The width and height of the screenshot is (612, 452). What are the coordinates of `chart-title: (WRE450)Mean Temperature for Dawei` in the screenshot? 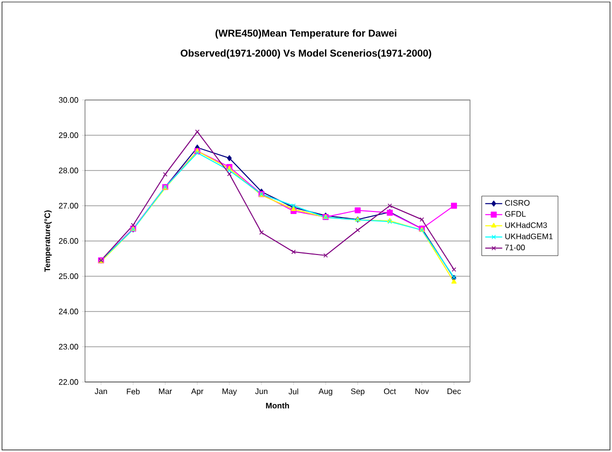 It's located at (306, 34).